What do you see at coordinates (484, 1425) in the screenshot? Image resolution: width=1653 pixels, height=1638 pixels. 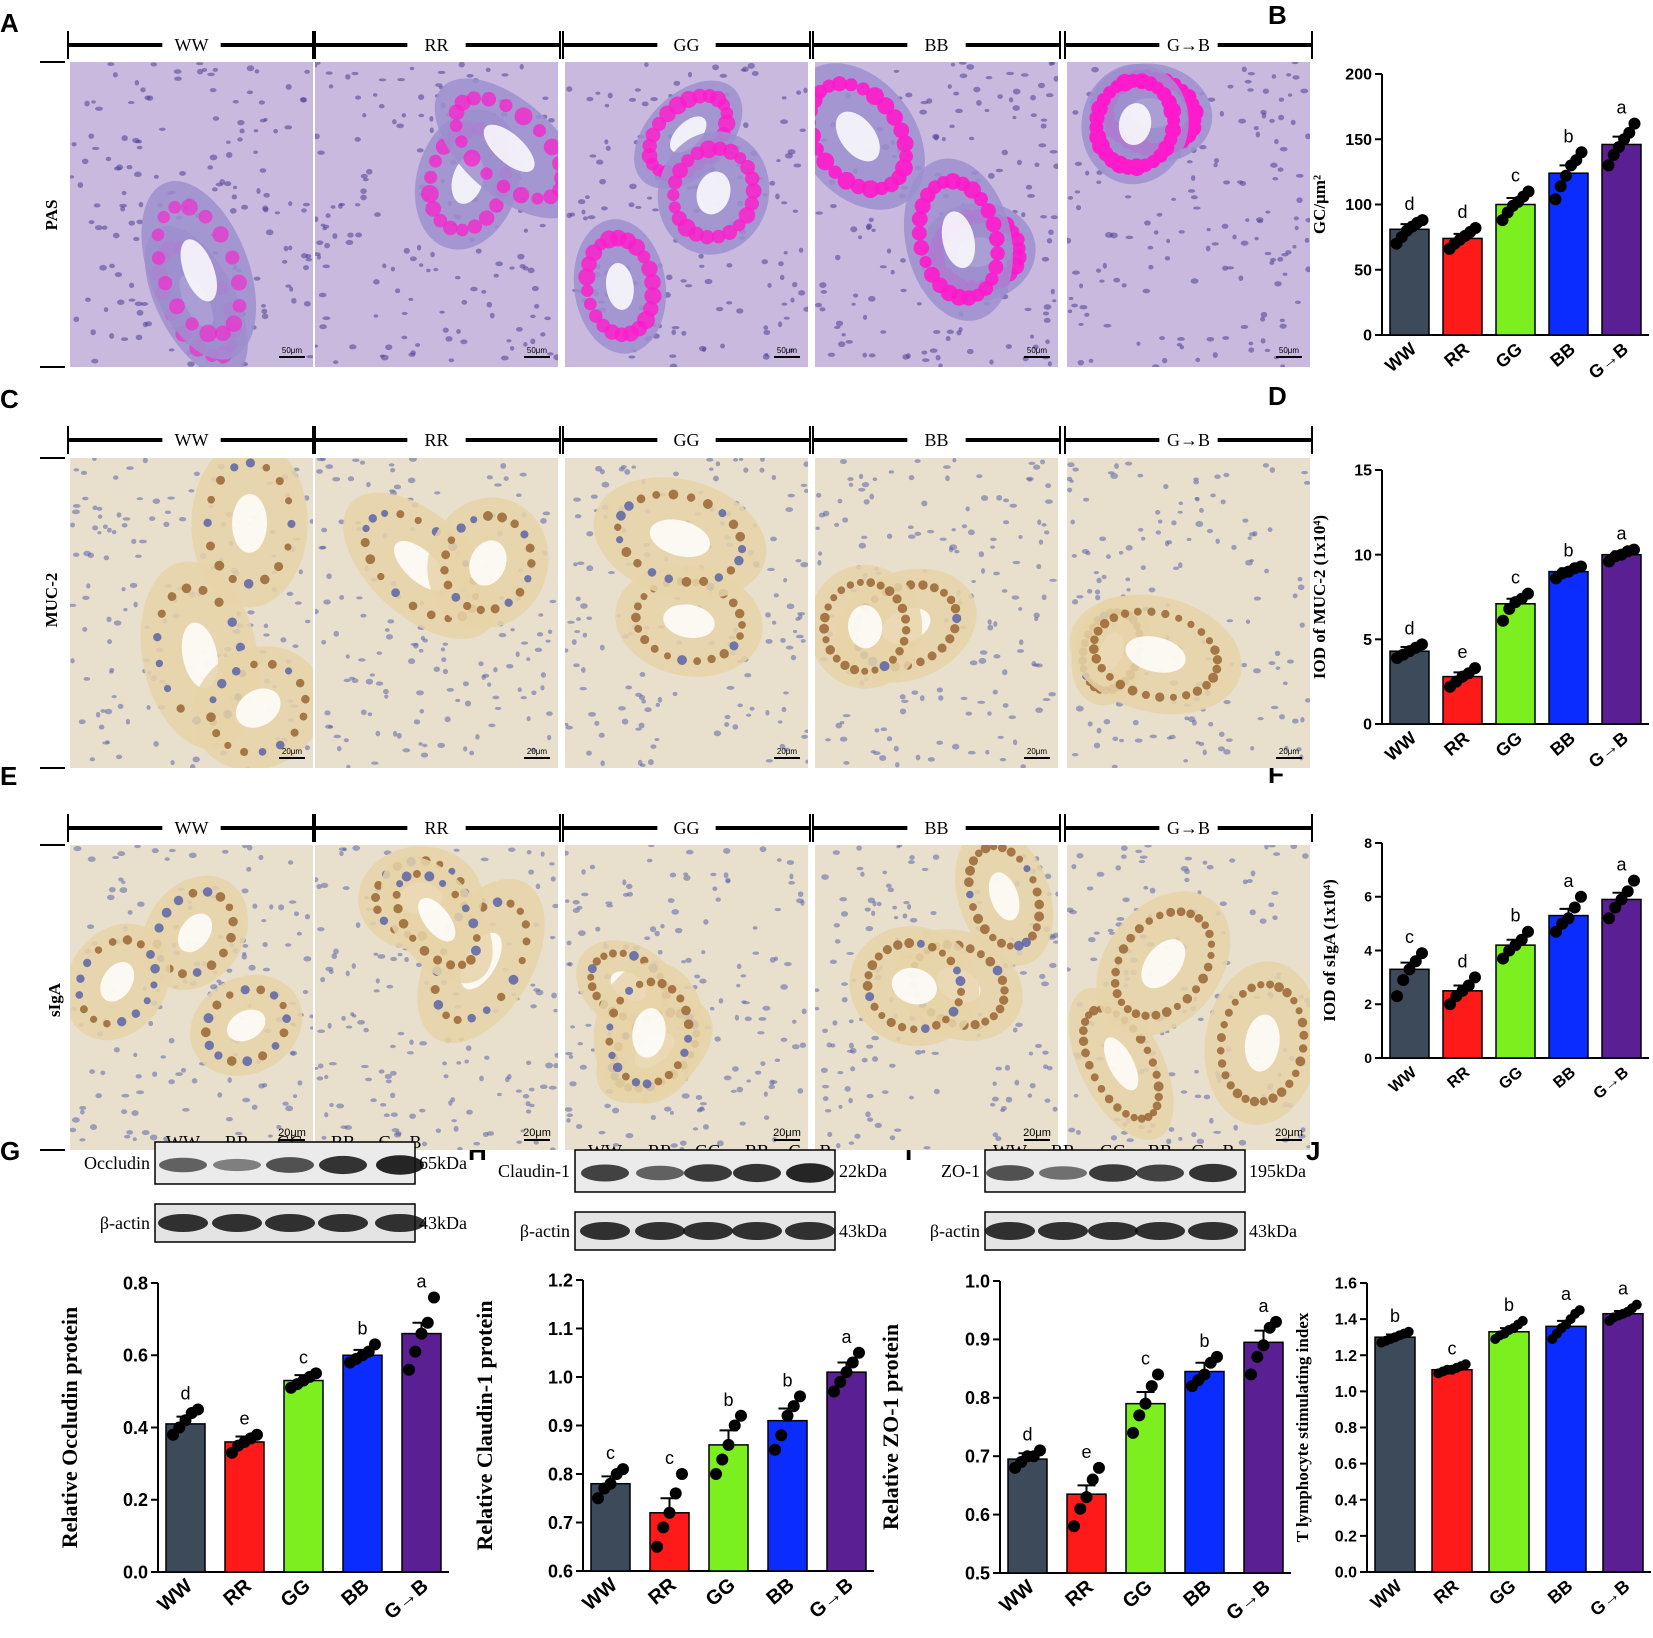 I see `y-axis-label: Relative Claudin-1 protein` at bounding box center [484, 1425].